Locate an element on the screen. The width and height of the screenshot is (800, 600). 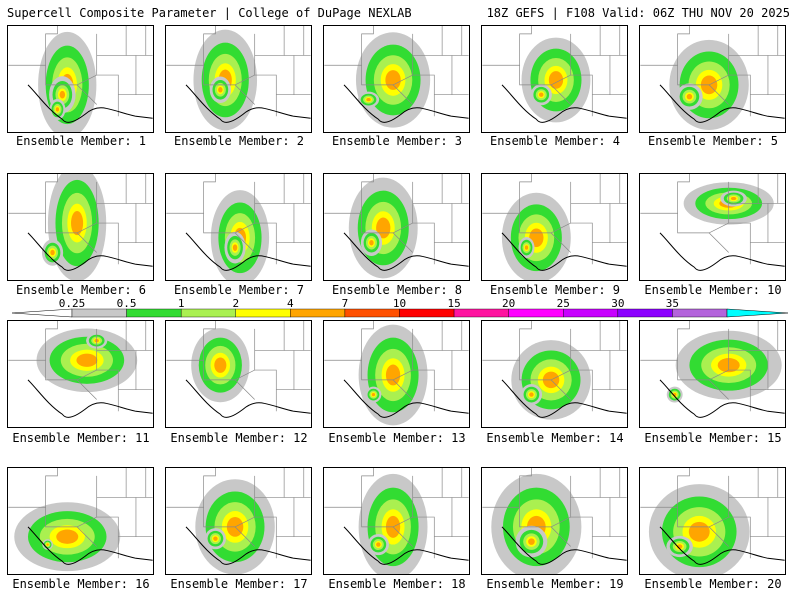
ensemble-member-label: Ensemble Member: 5 is located at coordinates (713, 141).